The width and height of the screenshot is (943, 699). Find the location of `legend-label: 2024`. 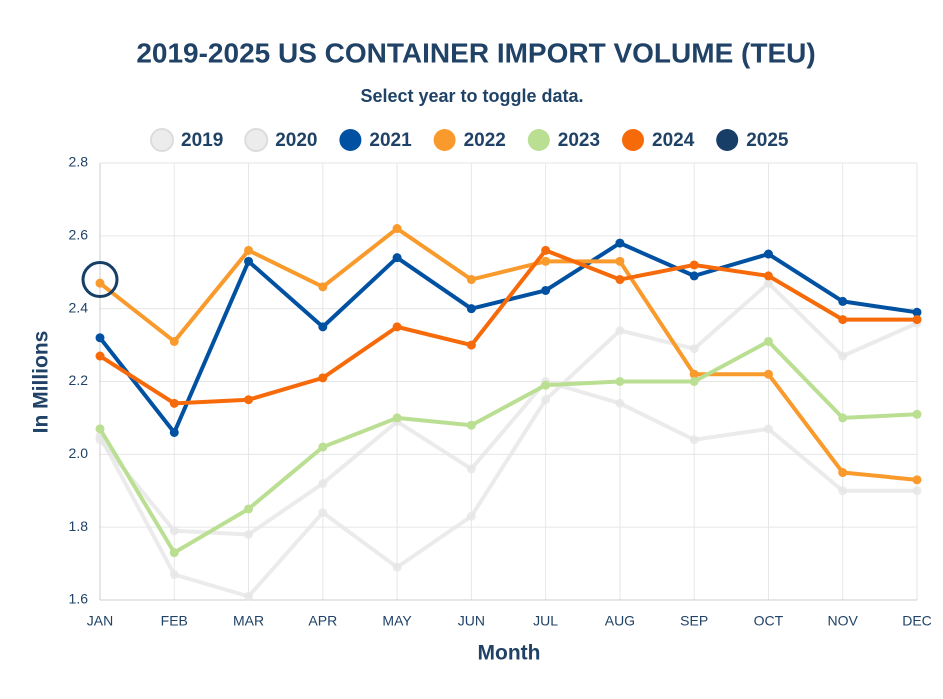

legend-label: 2024 is located at coordinates (673, 140).